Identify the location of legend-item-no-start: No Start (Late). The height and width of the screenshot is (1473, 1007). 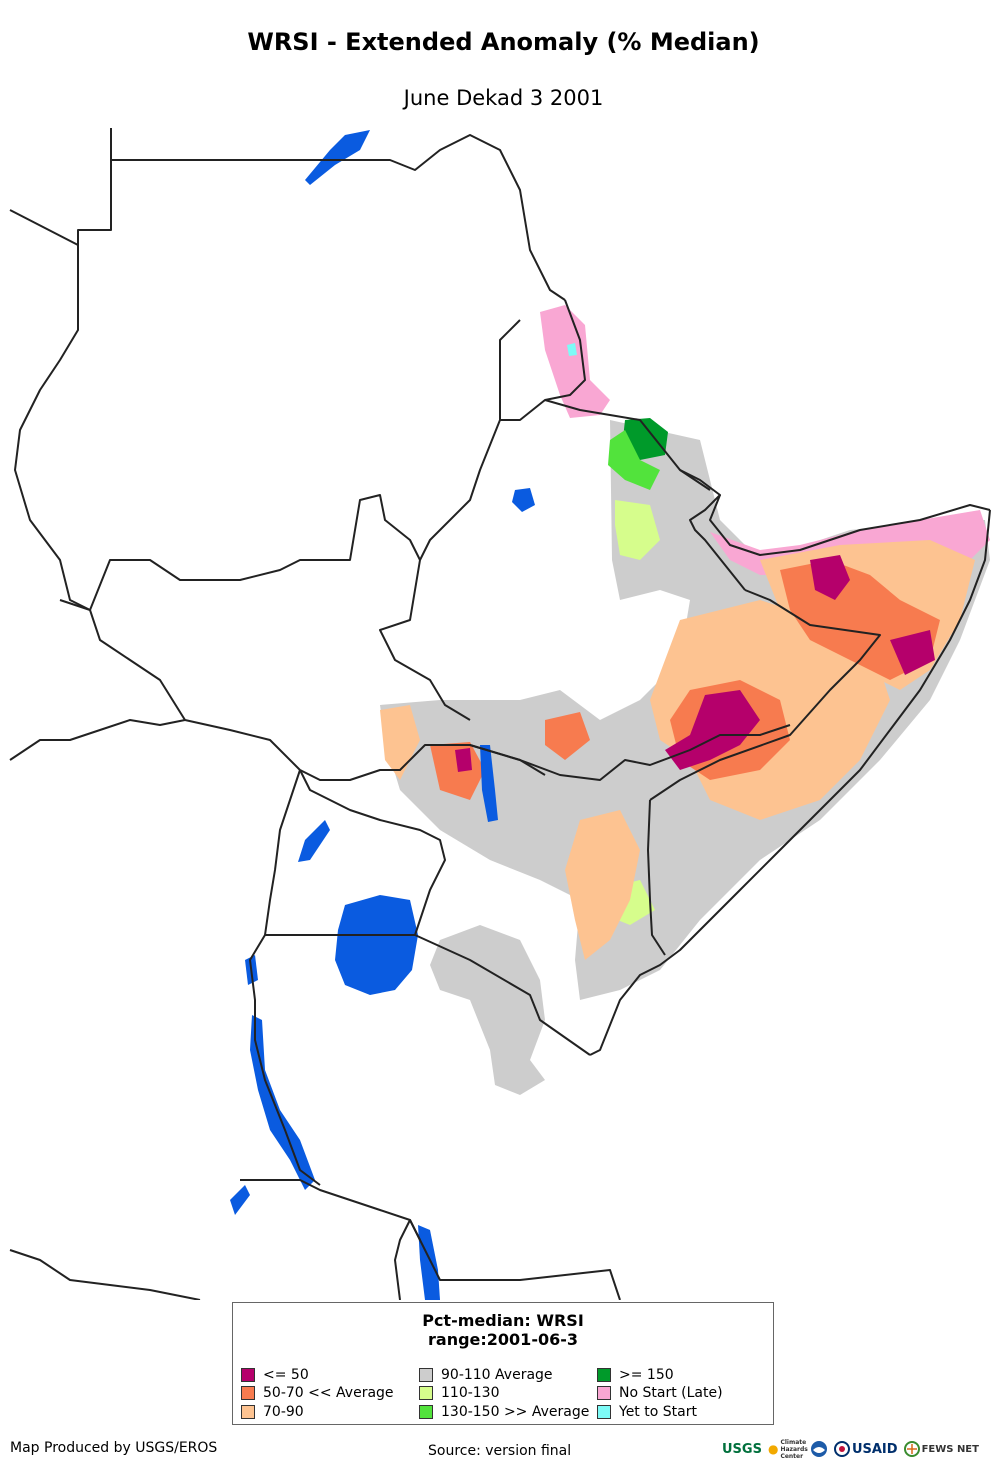
(660, 1393).